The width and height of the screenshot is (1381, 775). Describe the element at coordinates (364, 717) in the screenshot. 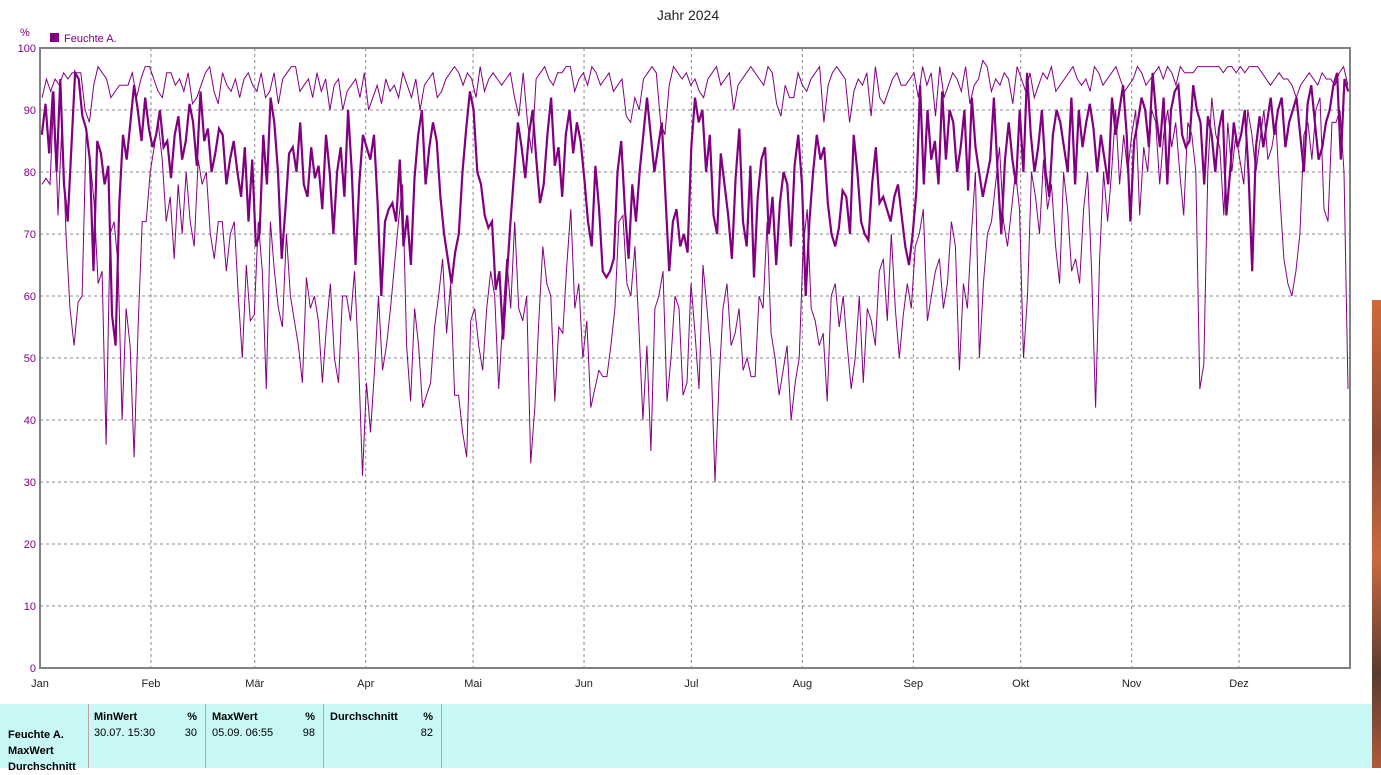

I see `avg-header: Durchschnitt` at that location.